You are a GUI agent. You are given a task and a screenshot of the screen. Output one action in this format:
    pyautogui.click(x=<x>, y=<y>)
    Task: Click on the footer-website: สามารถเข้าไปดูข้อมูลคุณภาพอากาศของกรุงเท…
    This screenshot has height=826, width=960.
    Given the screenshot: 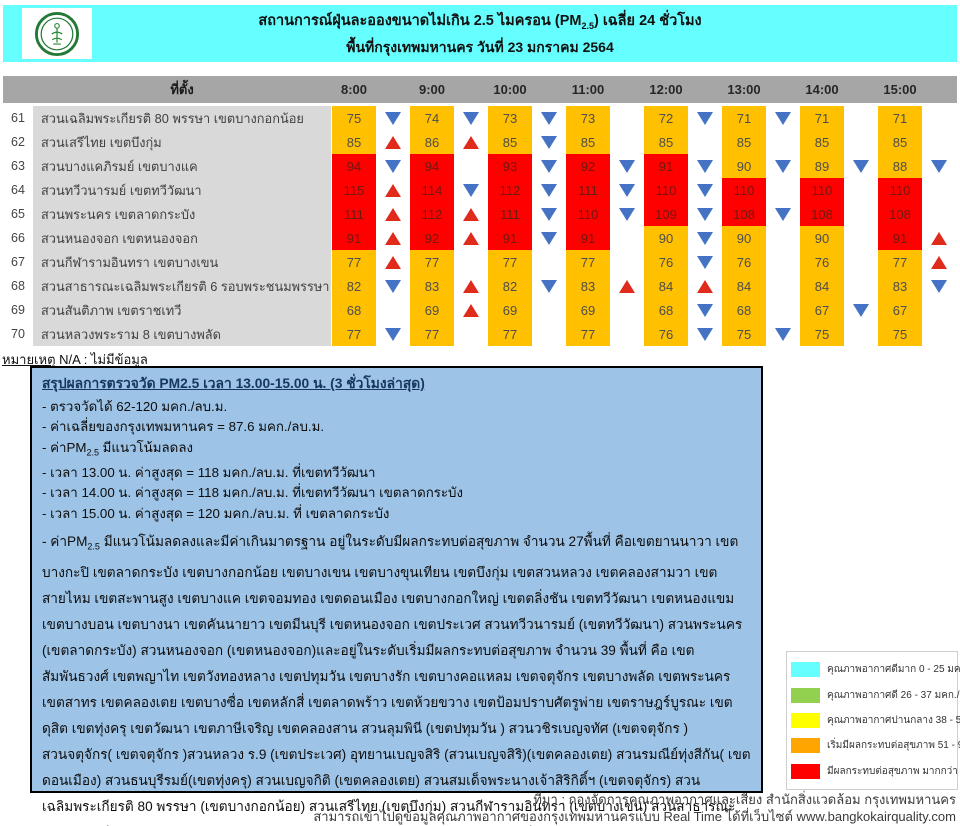 What is the action you would take?
    pyautogui.click(x=634, y=816)
    